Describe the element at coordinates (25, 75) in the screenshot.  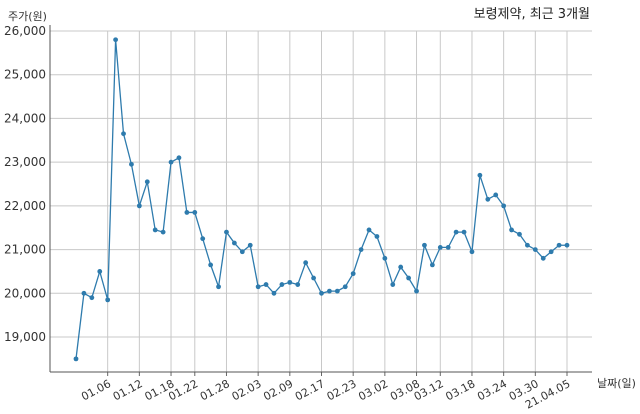
I see `y-tick-label: 25,000` at that location.